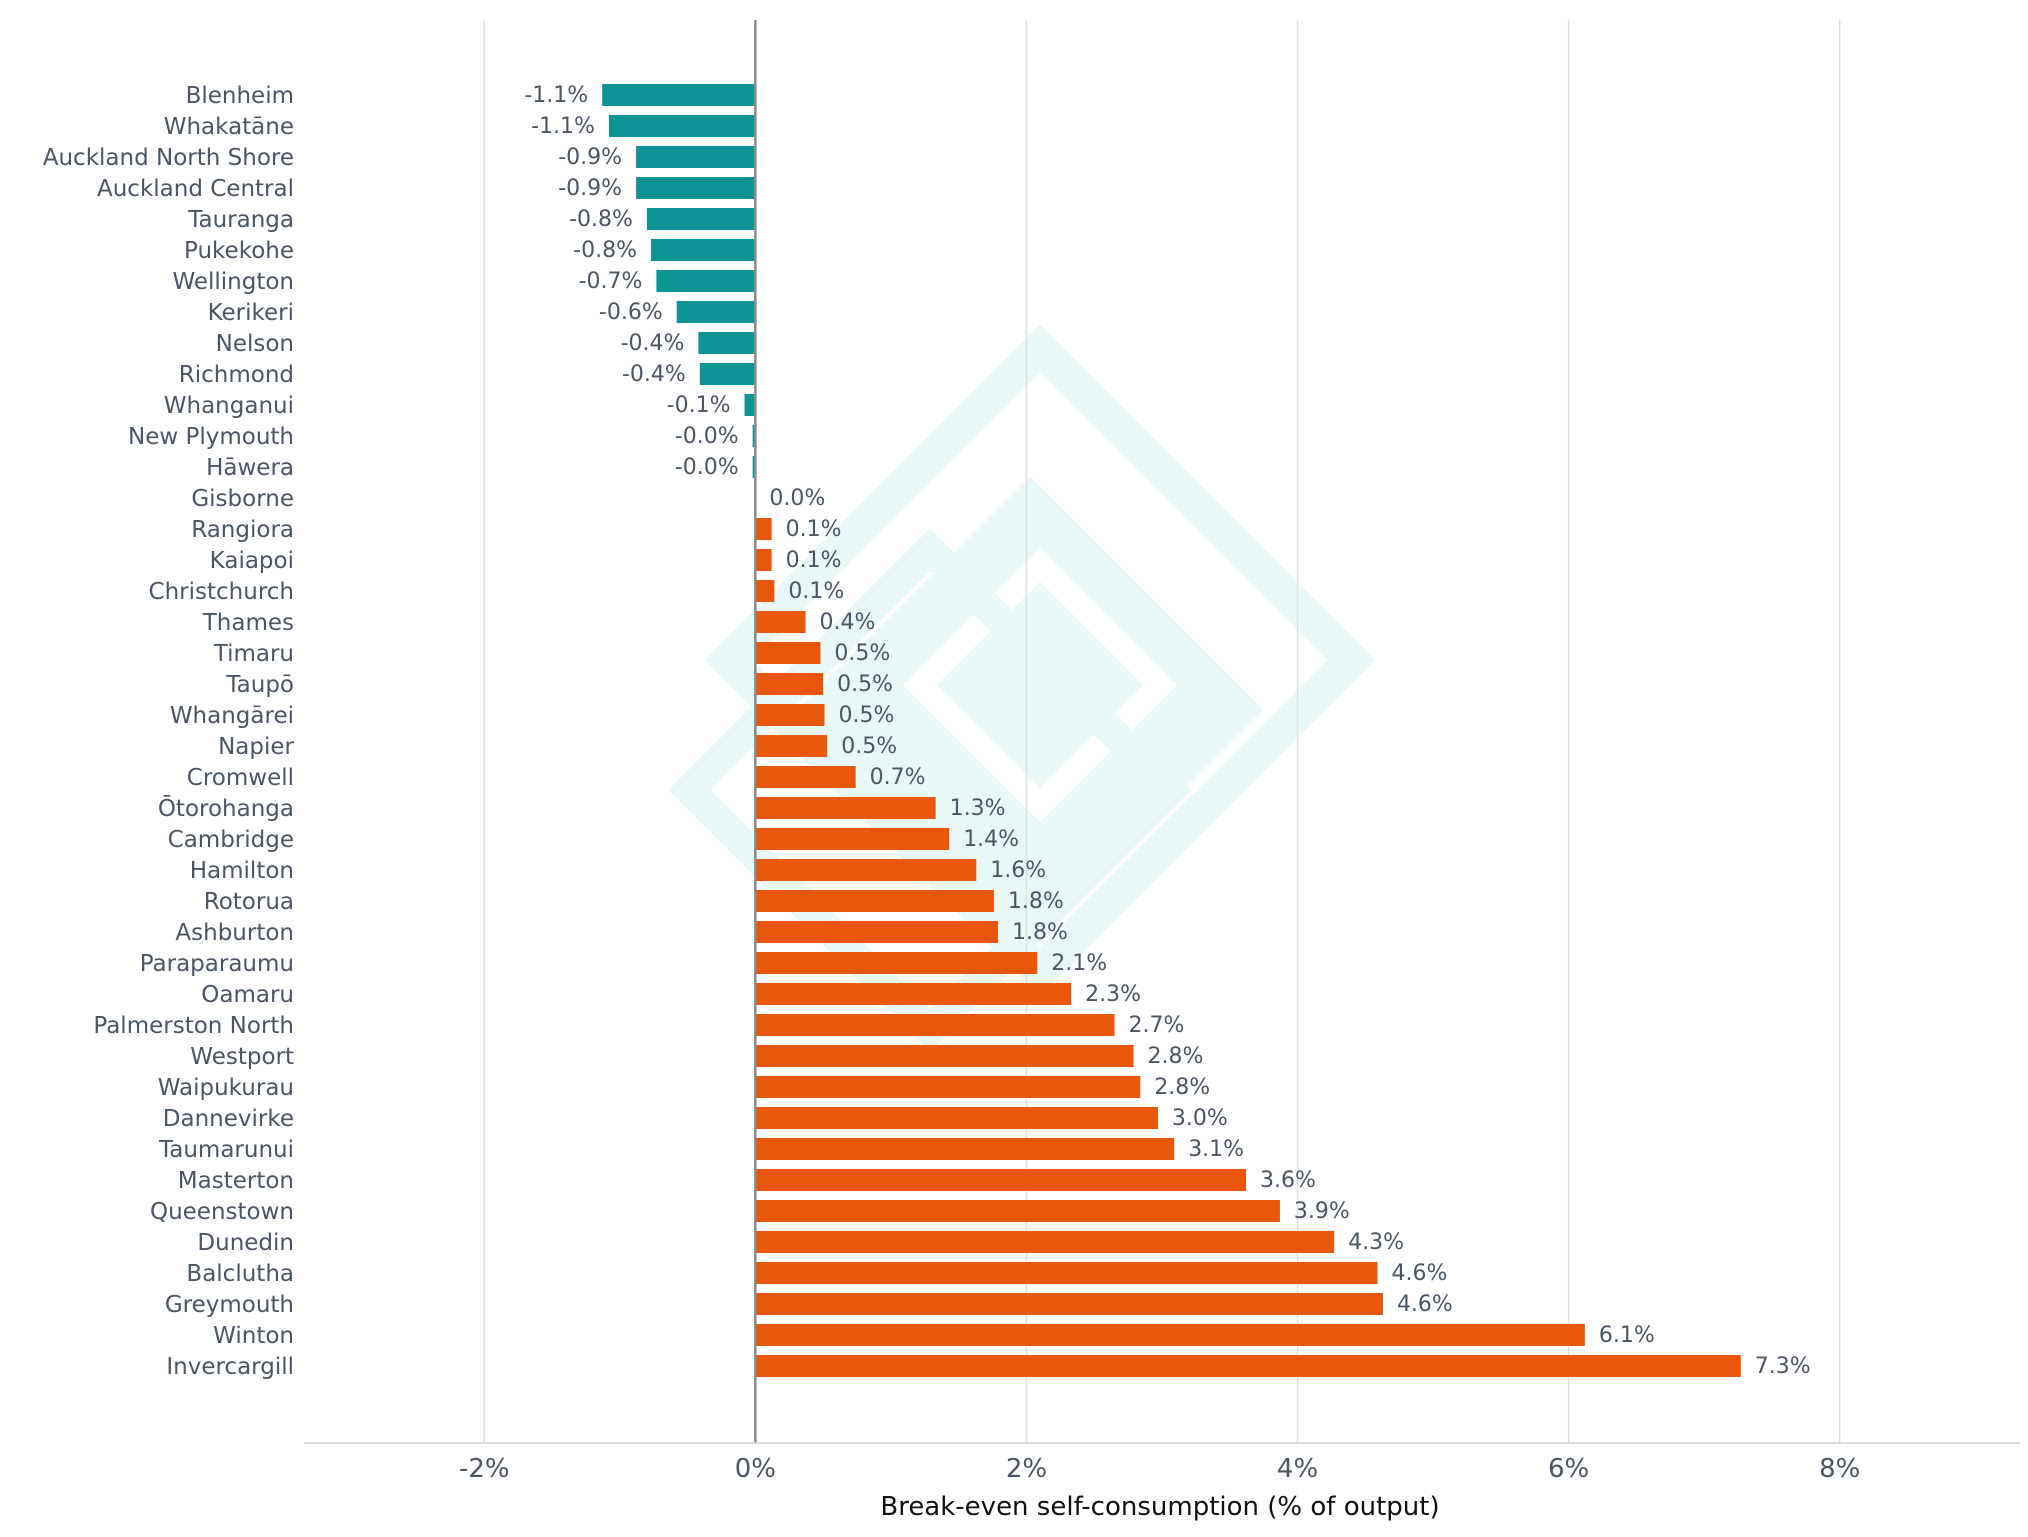 Image resolution: width=2028 pixels, height=1537 pixels. I want to click on category-label: Taumarunui, so click(226, 1150).